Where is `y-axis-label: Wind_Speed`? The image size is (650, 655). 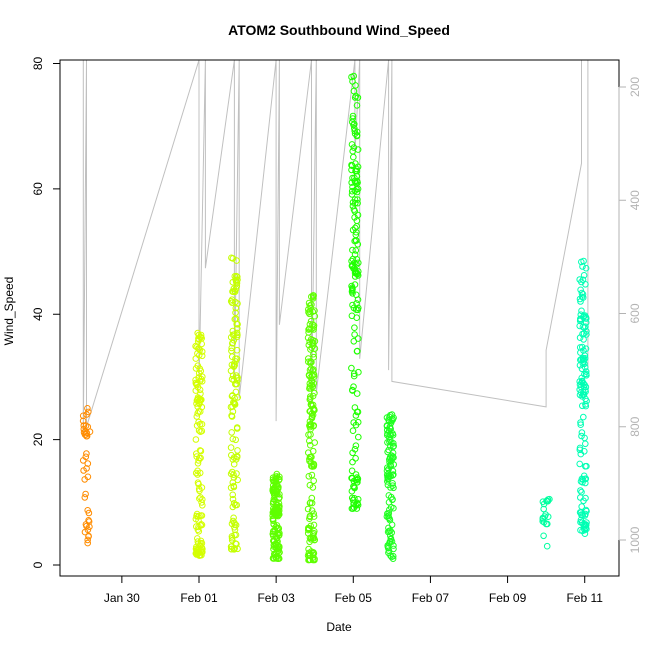
y-axis-label: Wind_Speed is located at coordinates (9, 311).